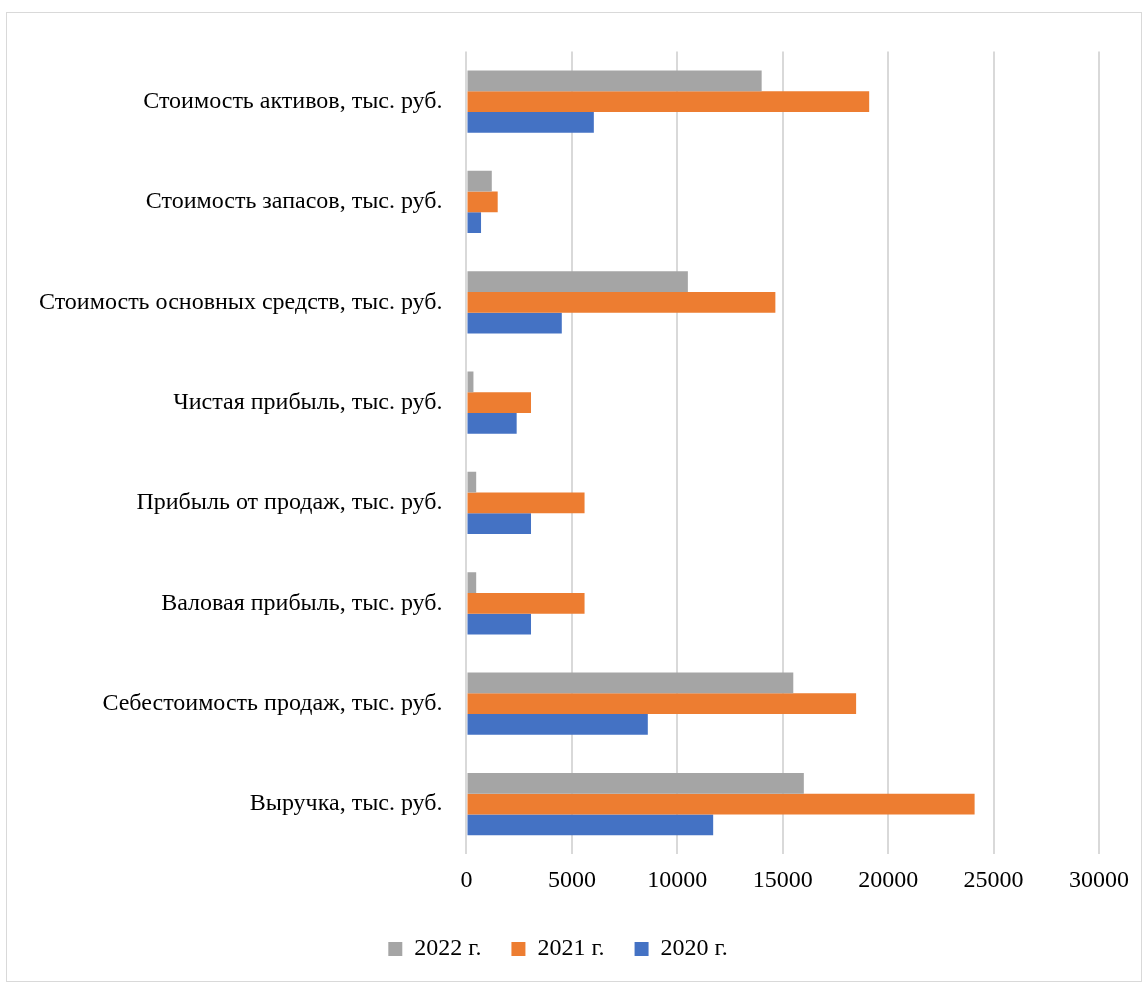 Image resolution: width=1148 pixels, height=985 pixels. What do you see at coordinates (289, 501) in the screenshot?
I see `y-tick-label: Прибыль от продаж, тыс. руб.` at bounding box center [289, 501].